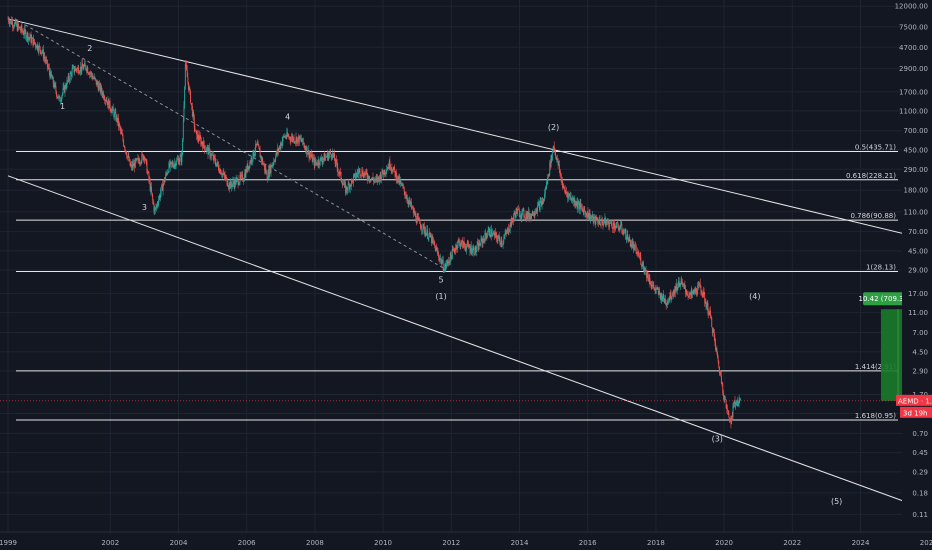  What do you see at coordinates (861, 543) in the screenshot?
I see `time-tick-label: 2024` at bounding box center [861, 543].